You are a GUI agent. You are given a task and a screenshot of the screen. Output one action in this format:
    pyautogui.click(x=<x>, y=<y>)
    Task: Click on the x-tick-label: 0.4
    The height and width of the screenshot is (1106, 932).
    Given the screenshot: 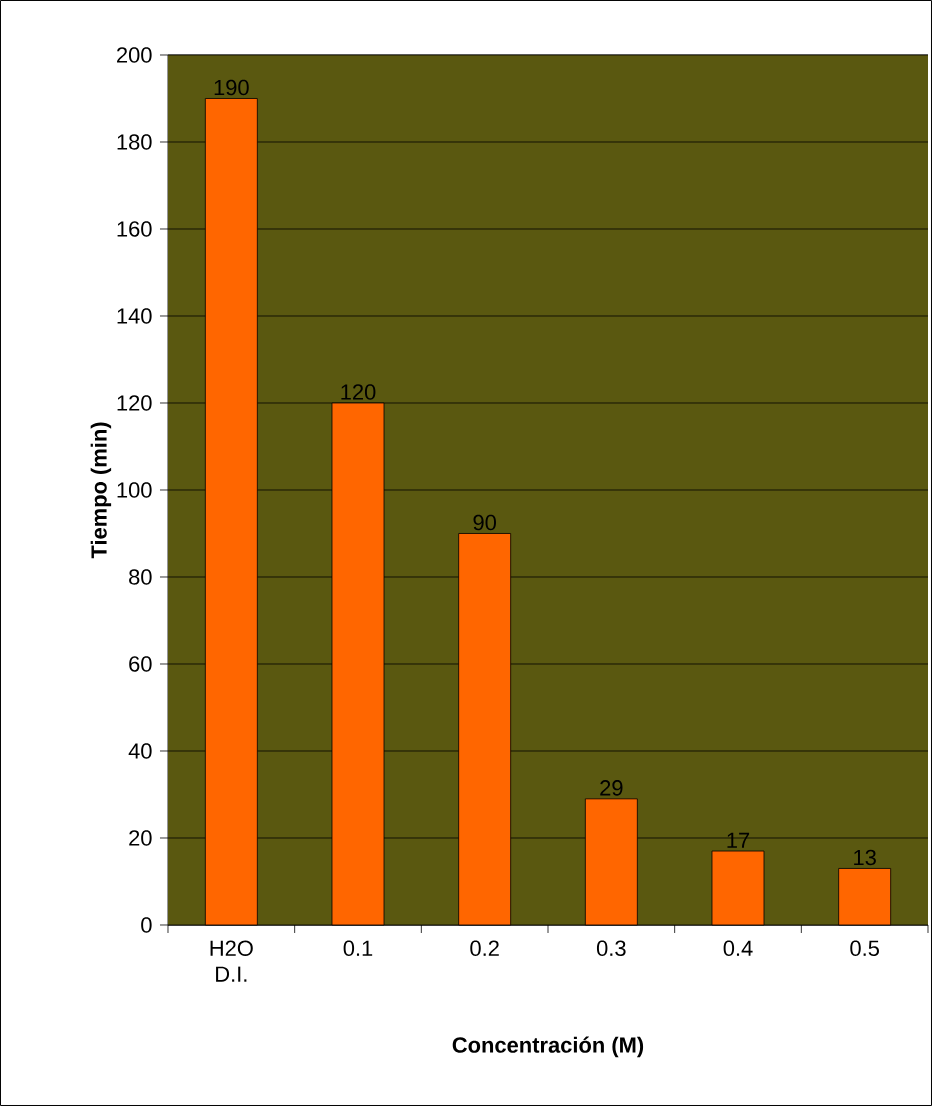 What is the action you would take?
    pyautogui.click(x=738, y=948)
    